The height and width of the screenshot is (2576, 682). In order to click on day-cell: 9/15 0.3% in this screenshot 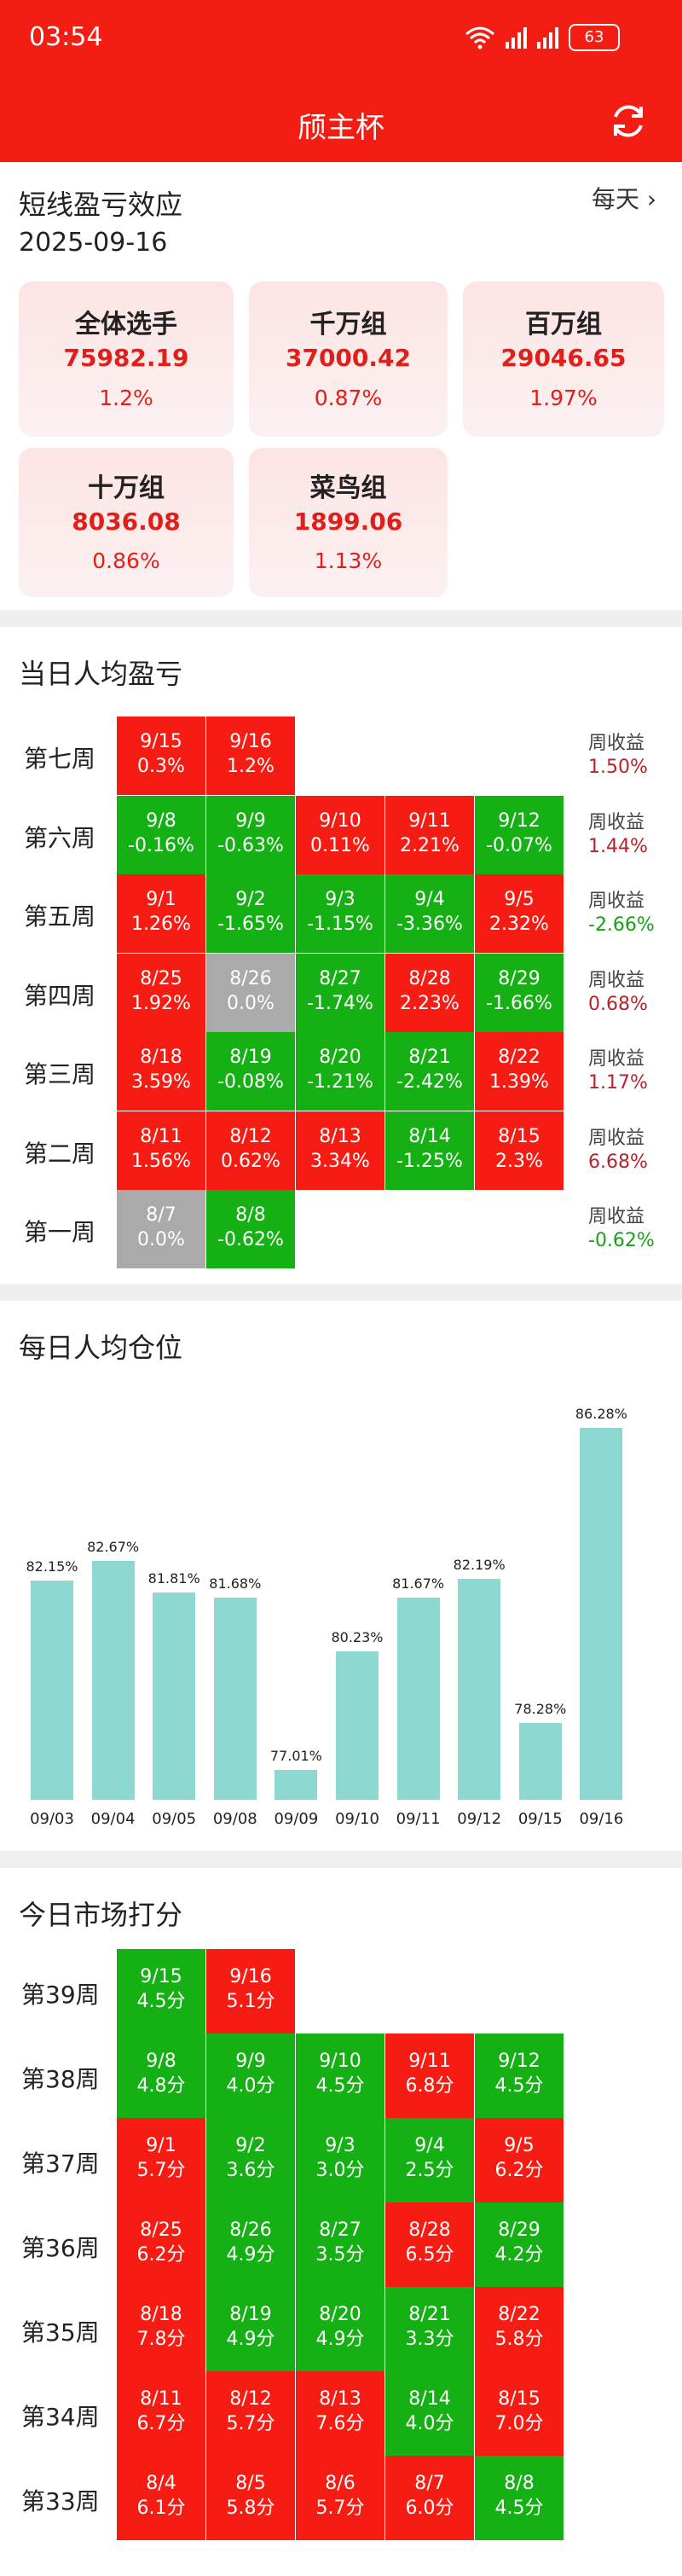, I will do `click(161, 756)`.